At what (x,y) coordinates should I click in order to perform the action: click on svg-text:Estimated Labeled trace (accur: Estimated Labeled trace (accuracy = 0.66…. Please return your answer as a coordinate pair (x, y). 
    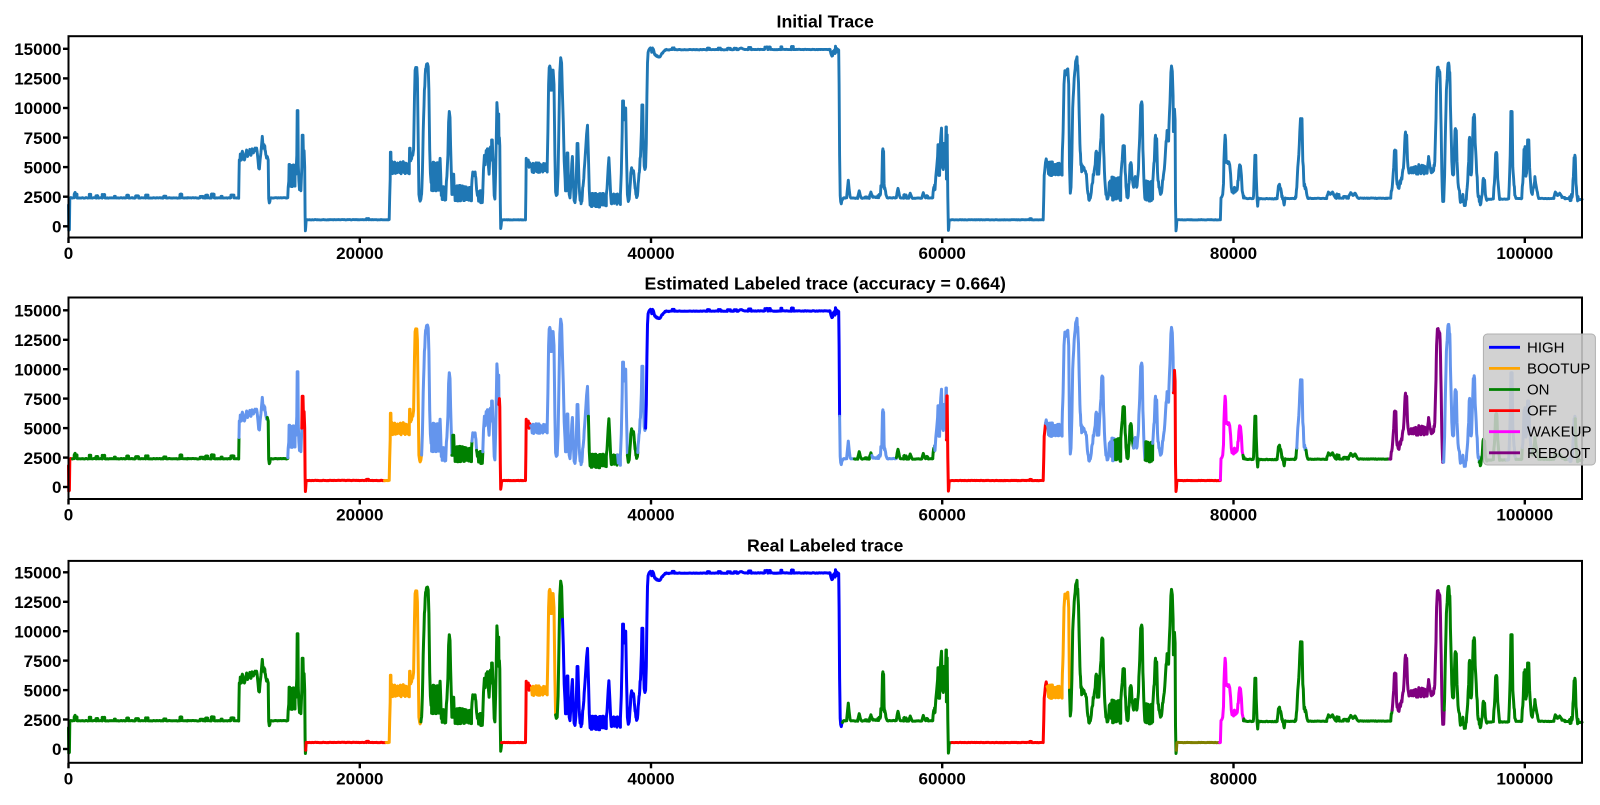
    Looking at the image, I should click on (825, 284).